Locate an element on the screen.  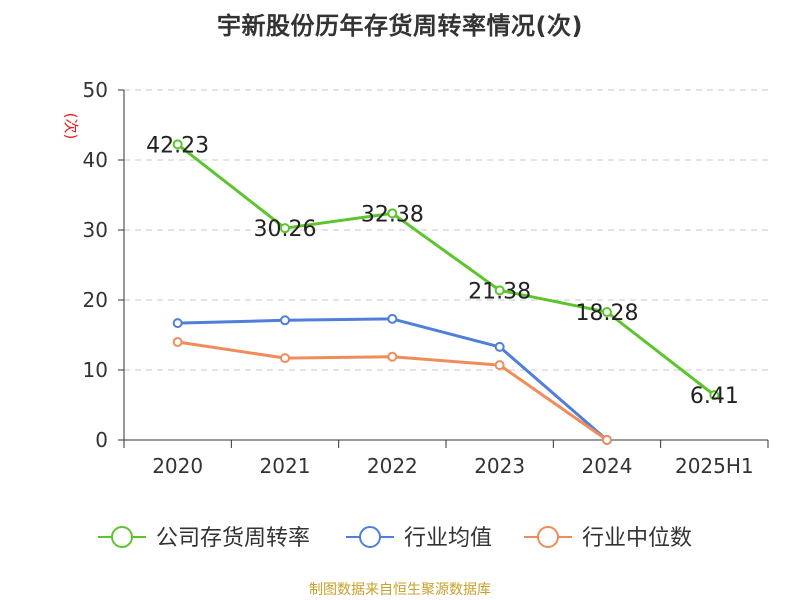
series-line is located at coordinates (392, 379).